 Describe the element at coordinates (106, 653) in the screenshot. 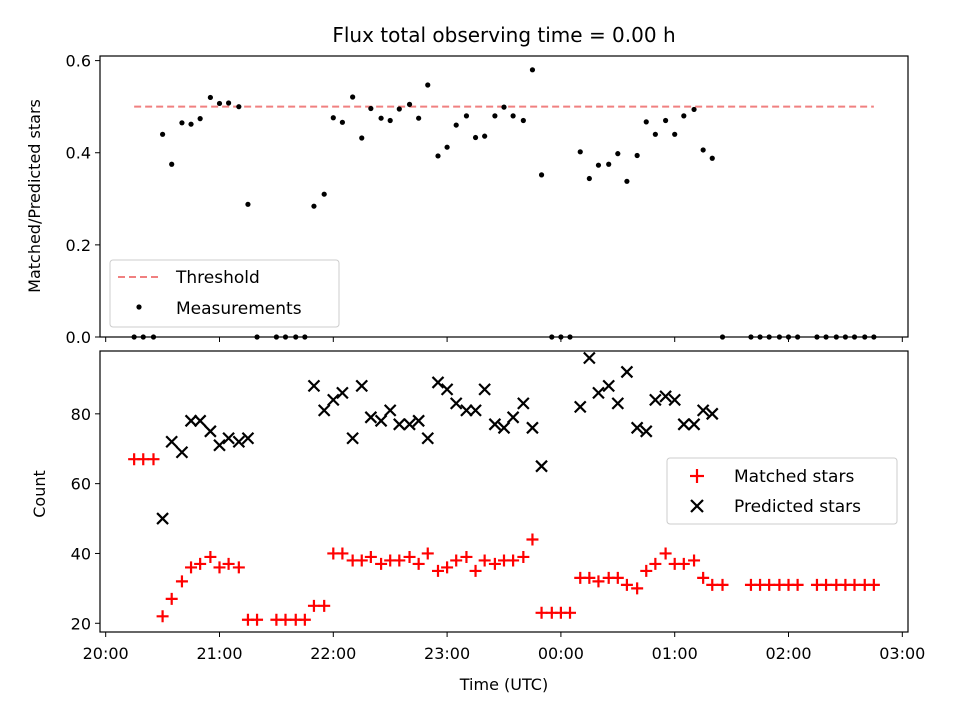

I see `x-tick-label: 20:00` at that location.